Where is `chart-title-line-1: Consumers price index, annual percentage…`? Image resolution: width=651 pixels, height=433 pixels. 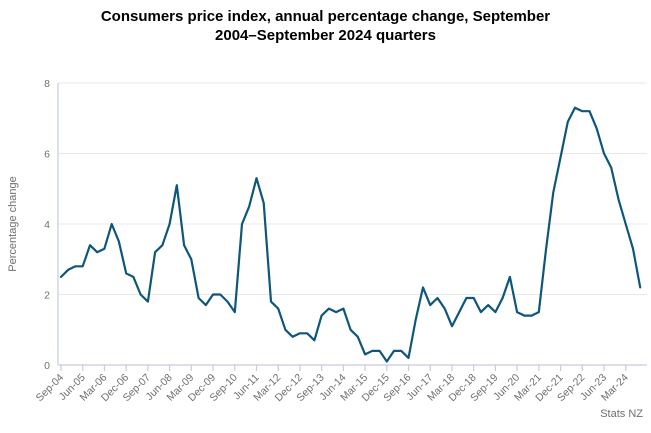 chart-title-line-1: Consumers price index, annual percentage… is located at coordinates (325, 16).